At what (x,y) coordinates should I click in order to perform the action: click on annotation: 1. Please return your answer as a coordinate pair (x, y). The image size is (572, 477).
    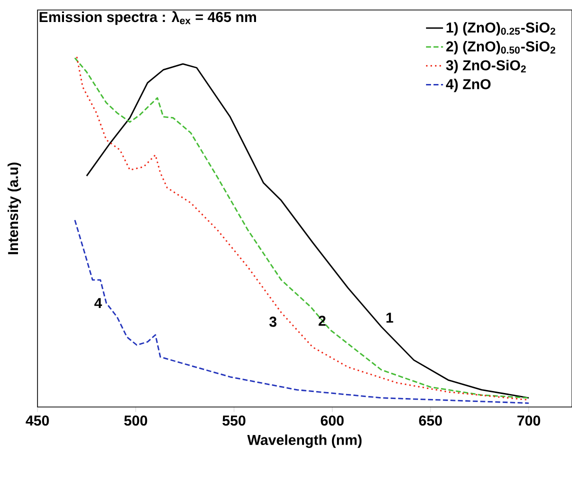
    Looking at the image, I should click on (390, 317).